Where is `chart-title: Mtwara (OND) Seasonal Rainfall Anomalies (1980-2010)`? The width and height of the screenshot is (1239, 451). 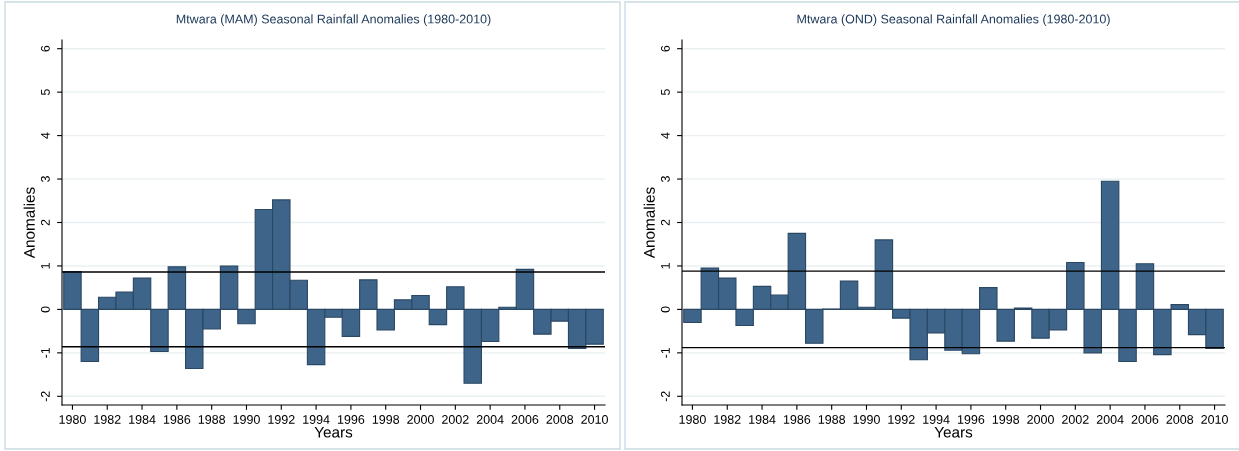 chart-title: Mtwara (OND) Seasonal Rainfall Anomalies (1980-2010) is located at coordinates (953, 20).